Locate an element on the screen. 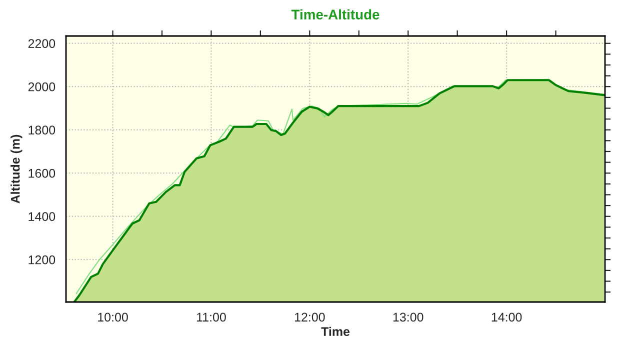  y-tick-label: 1200 is located at coordinates (42, 259).